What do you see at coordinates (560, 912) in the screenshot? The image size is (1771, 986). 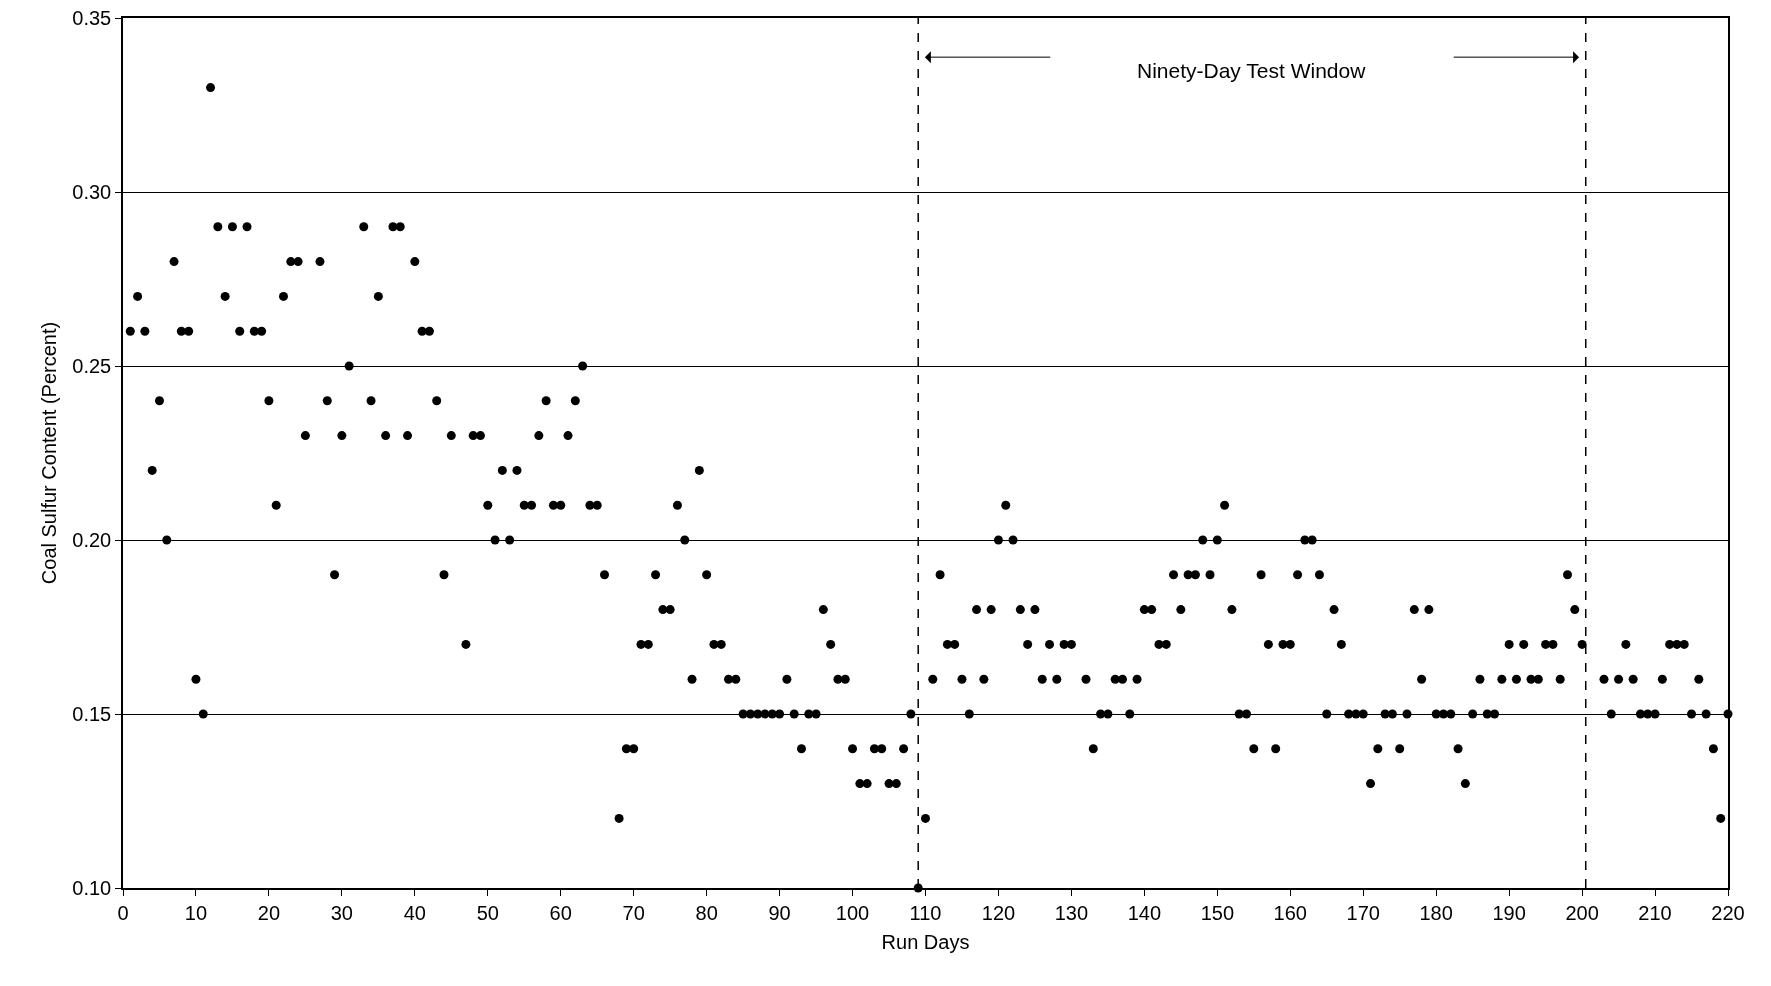 I see `x-tick-label: 60` at bounding box center [560, 912].